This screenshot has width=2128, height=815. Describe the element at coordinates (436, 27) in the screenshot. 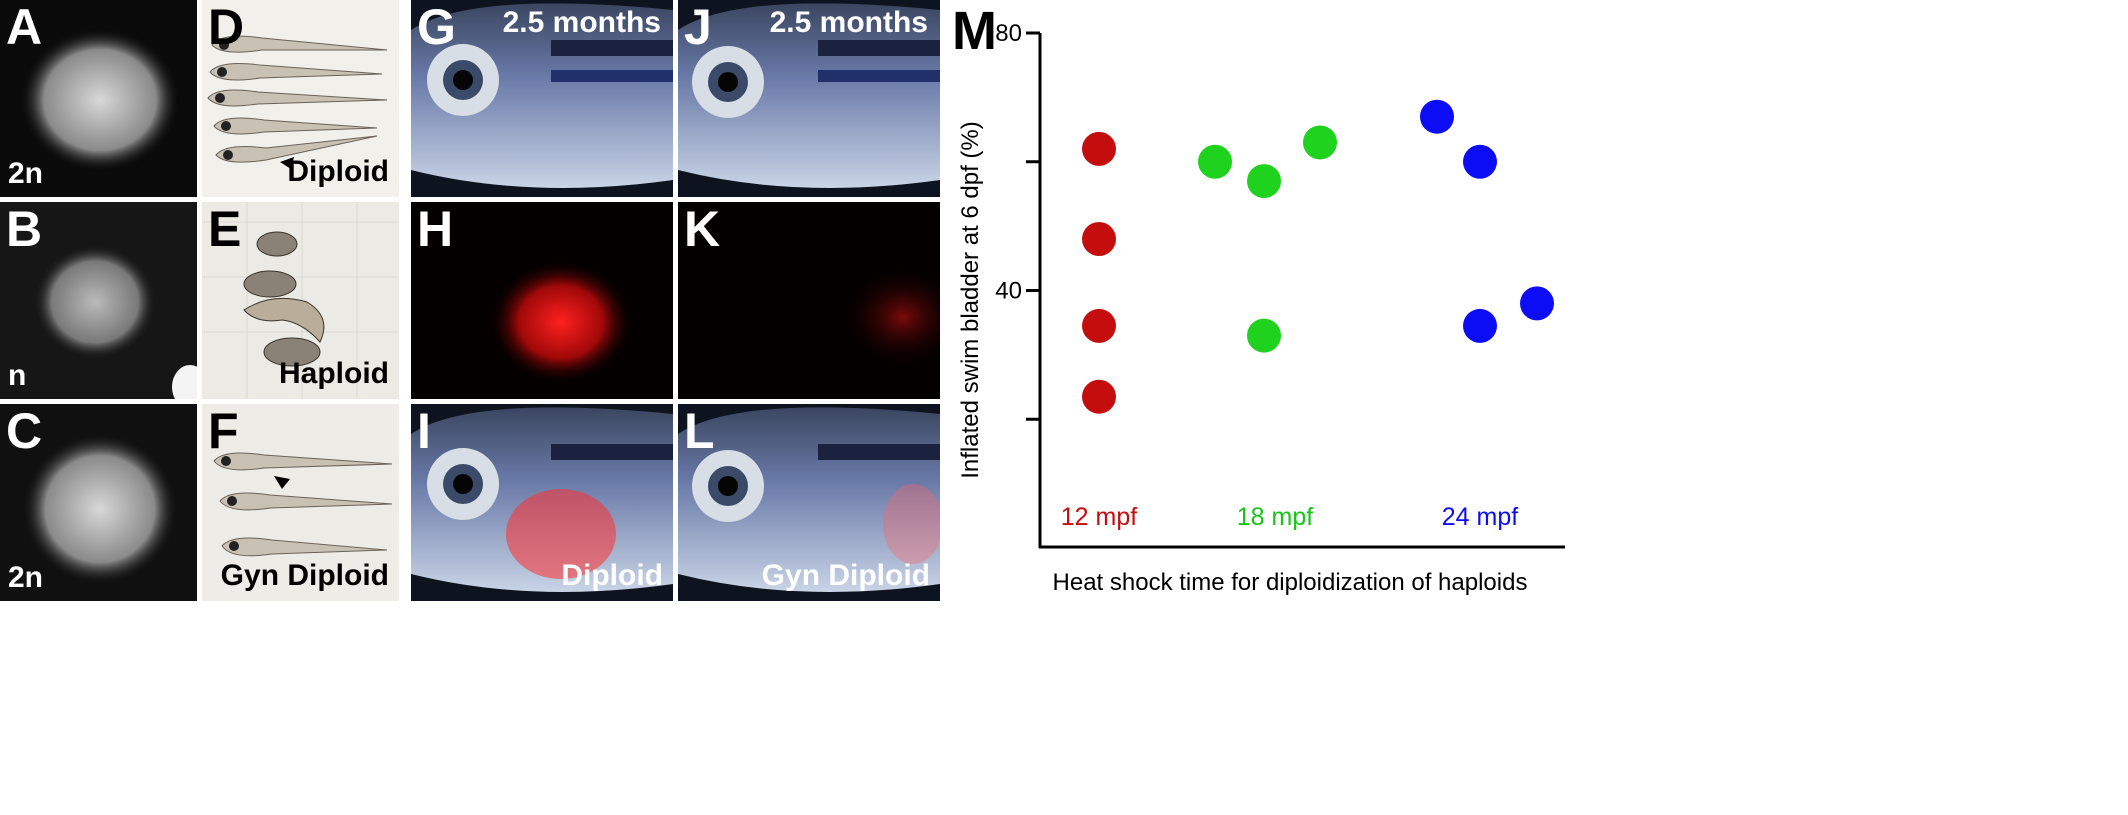

I see `panel-letter-g: G` at that location.